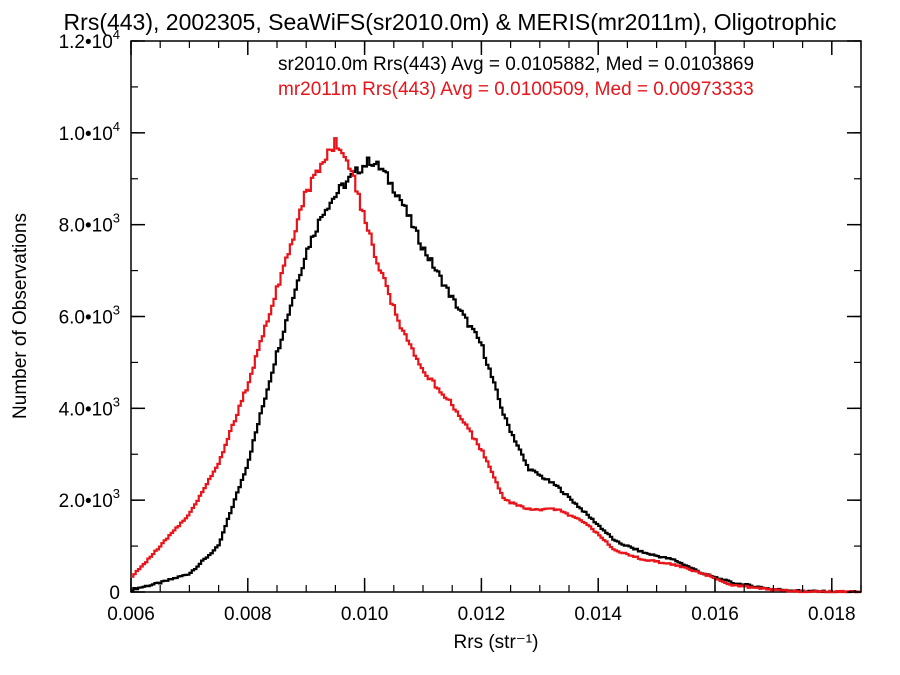  Describe the element at coordinates (598, 614) in the screenshot. I see `x-tick-label: 0.014` at that location.